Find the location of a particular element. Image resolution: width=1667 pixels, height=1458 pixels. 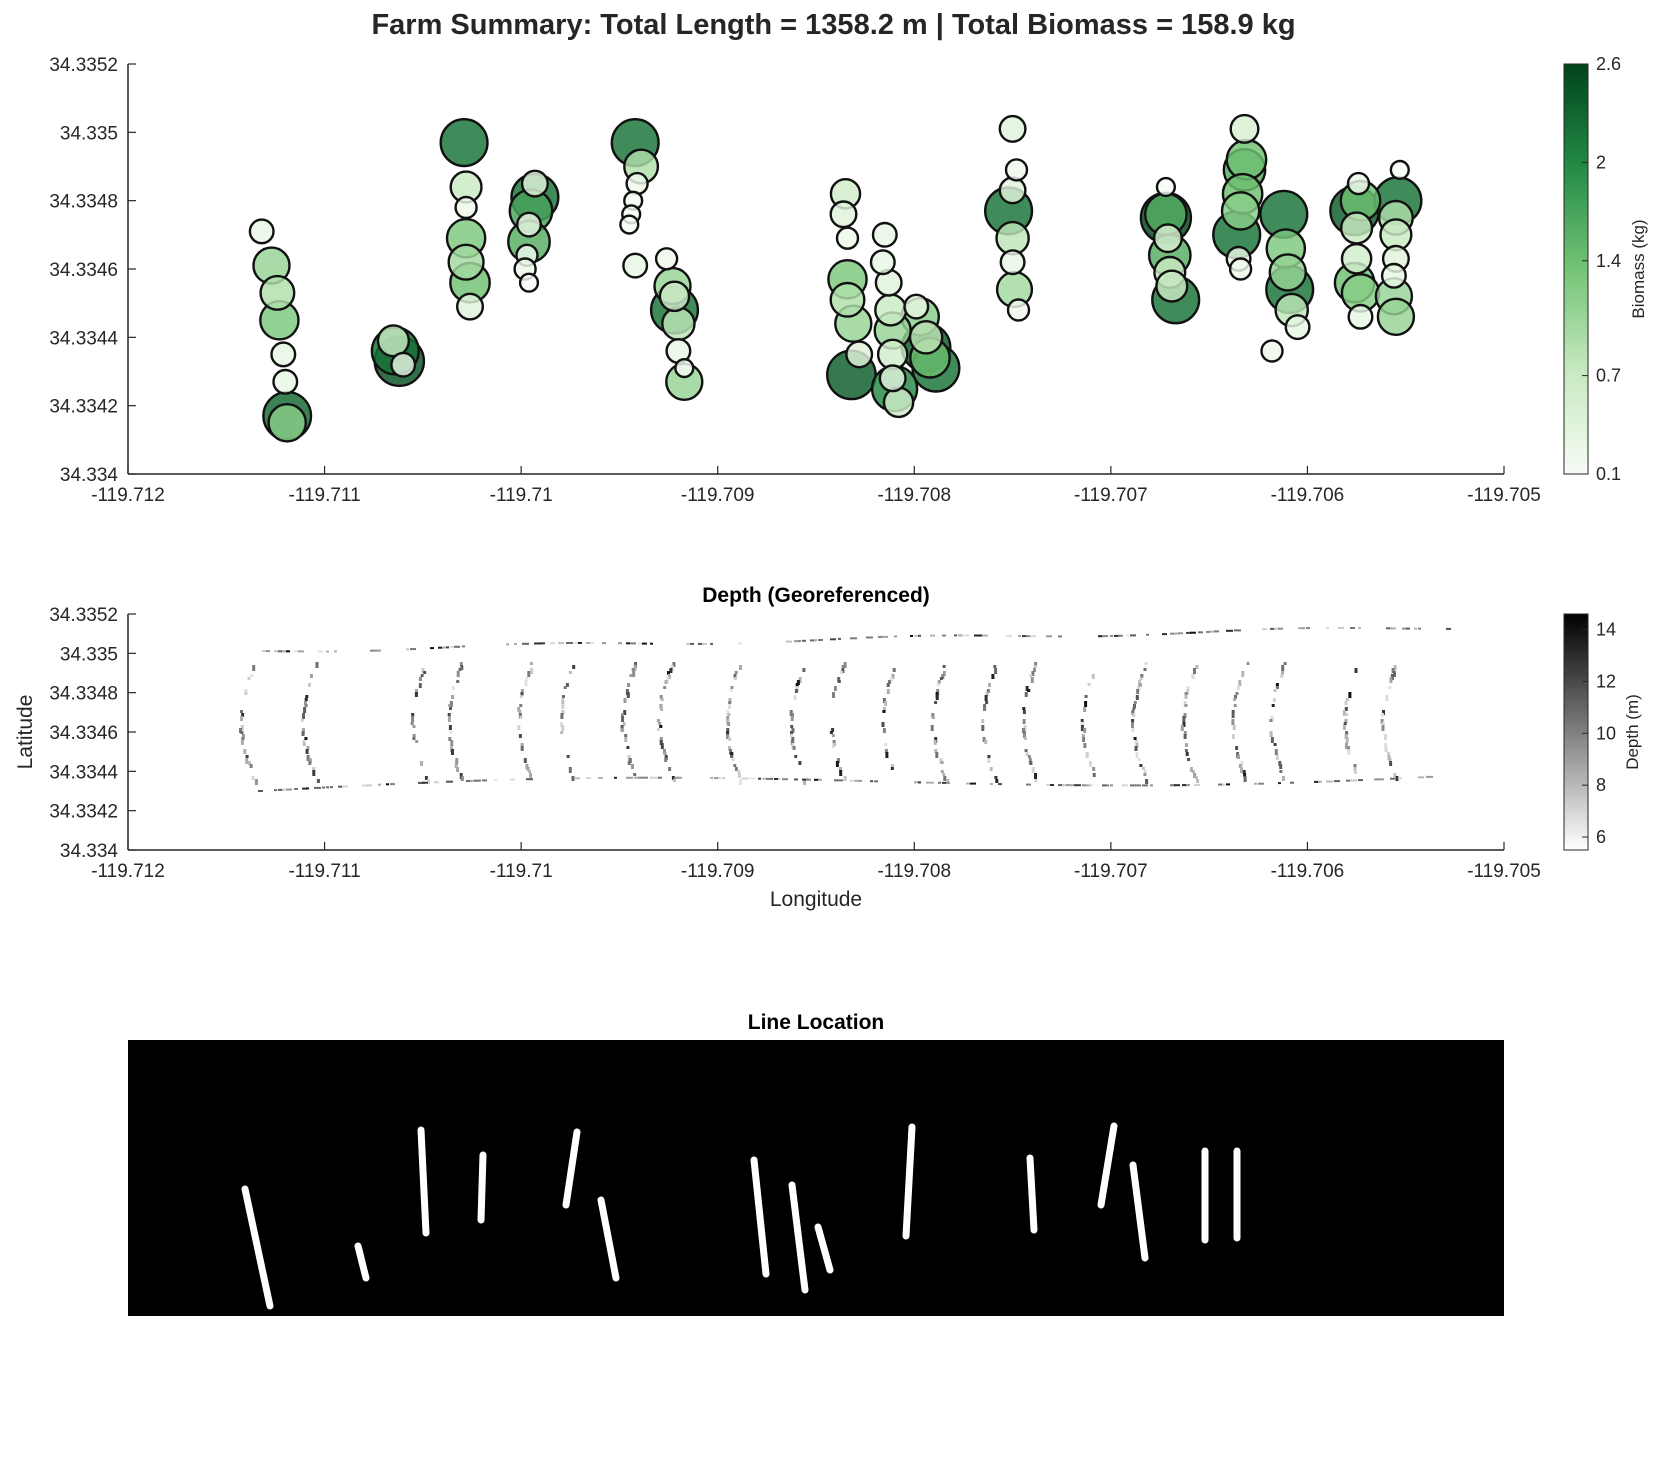

x-tick-label: -119.711 is located at coordinates (324, 495).